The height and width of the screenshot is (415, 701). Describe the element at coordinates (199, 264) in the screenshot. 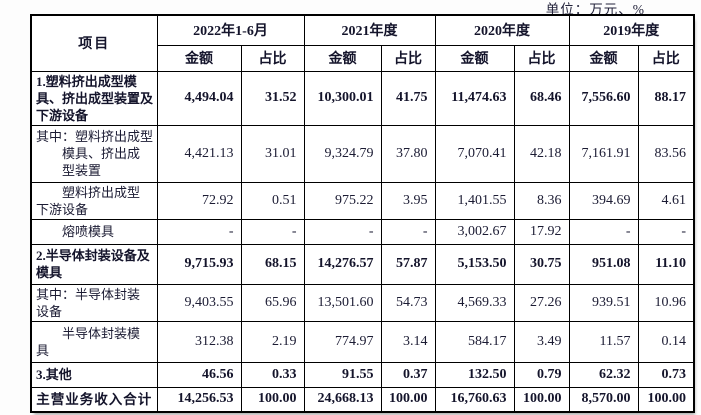

I see `value-cell: 9,715.93` at that location.